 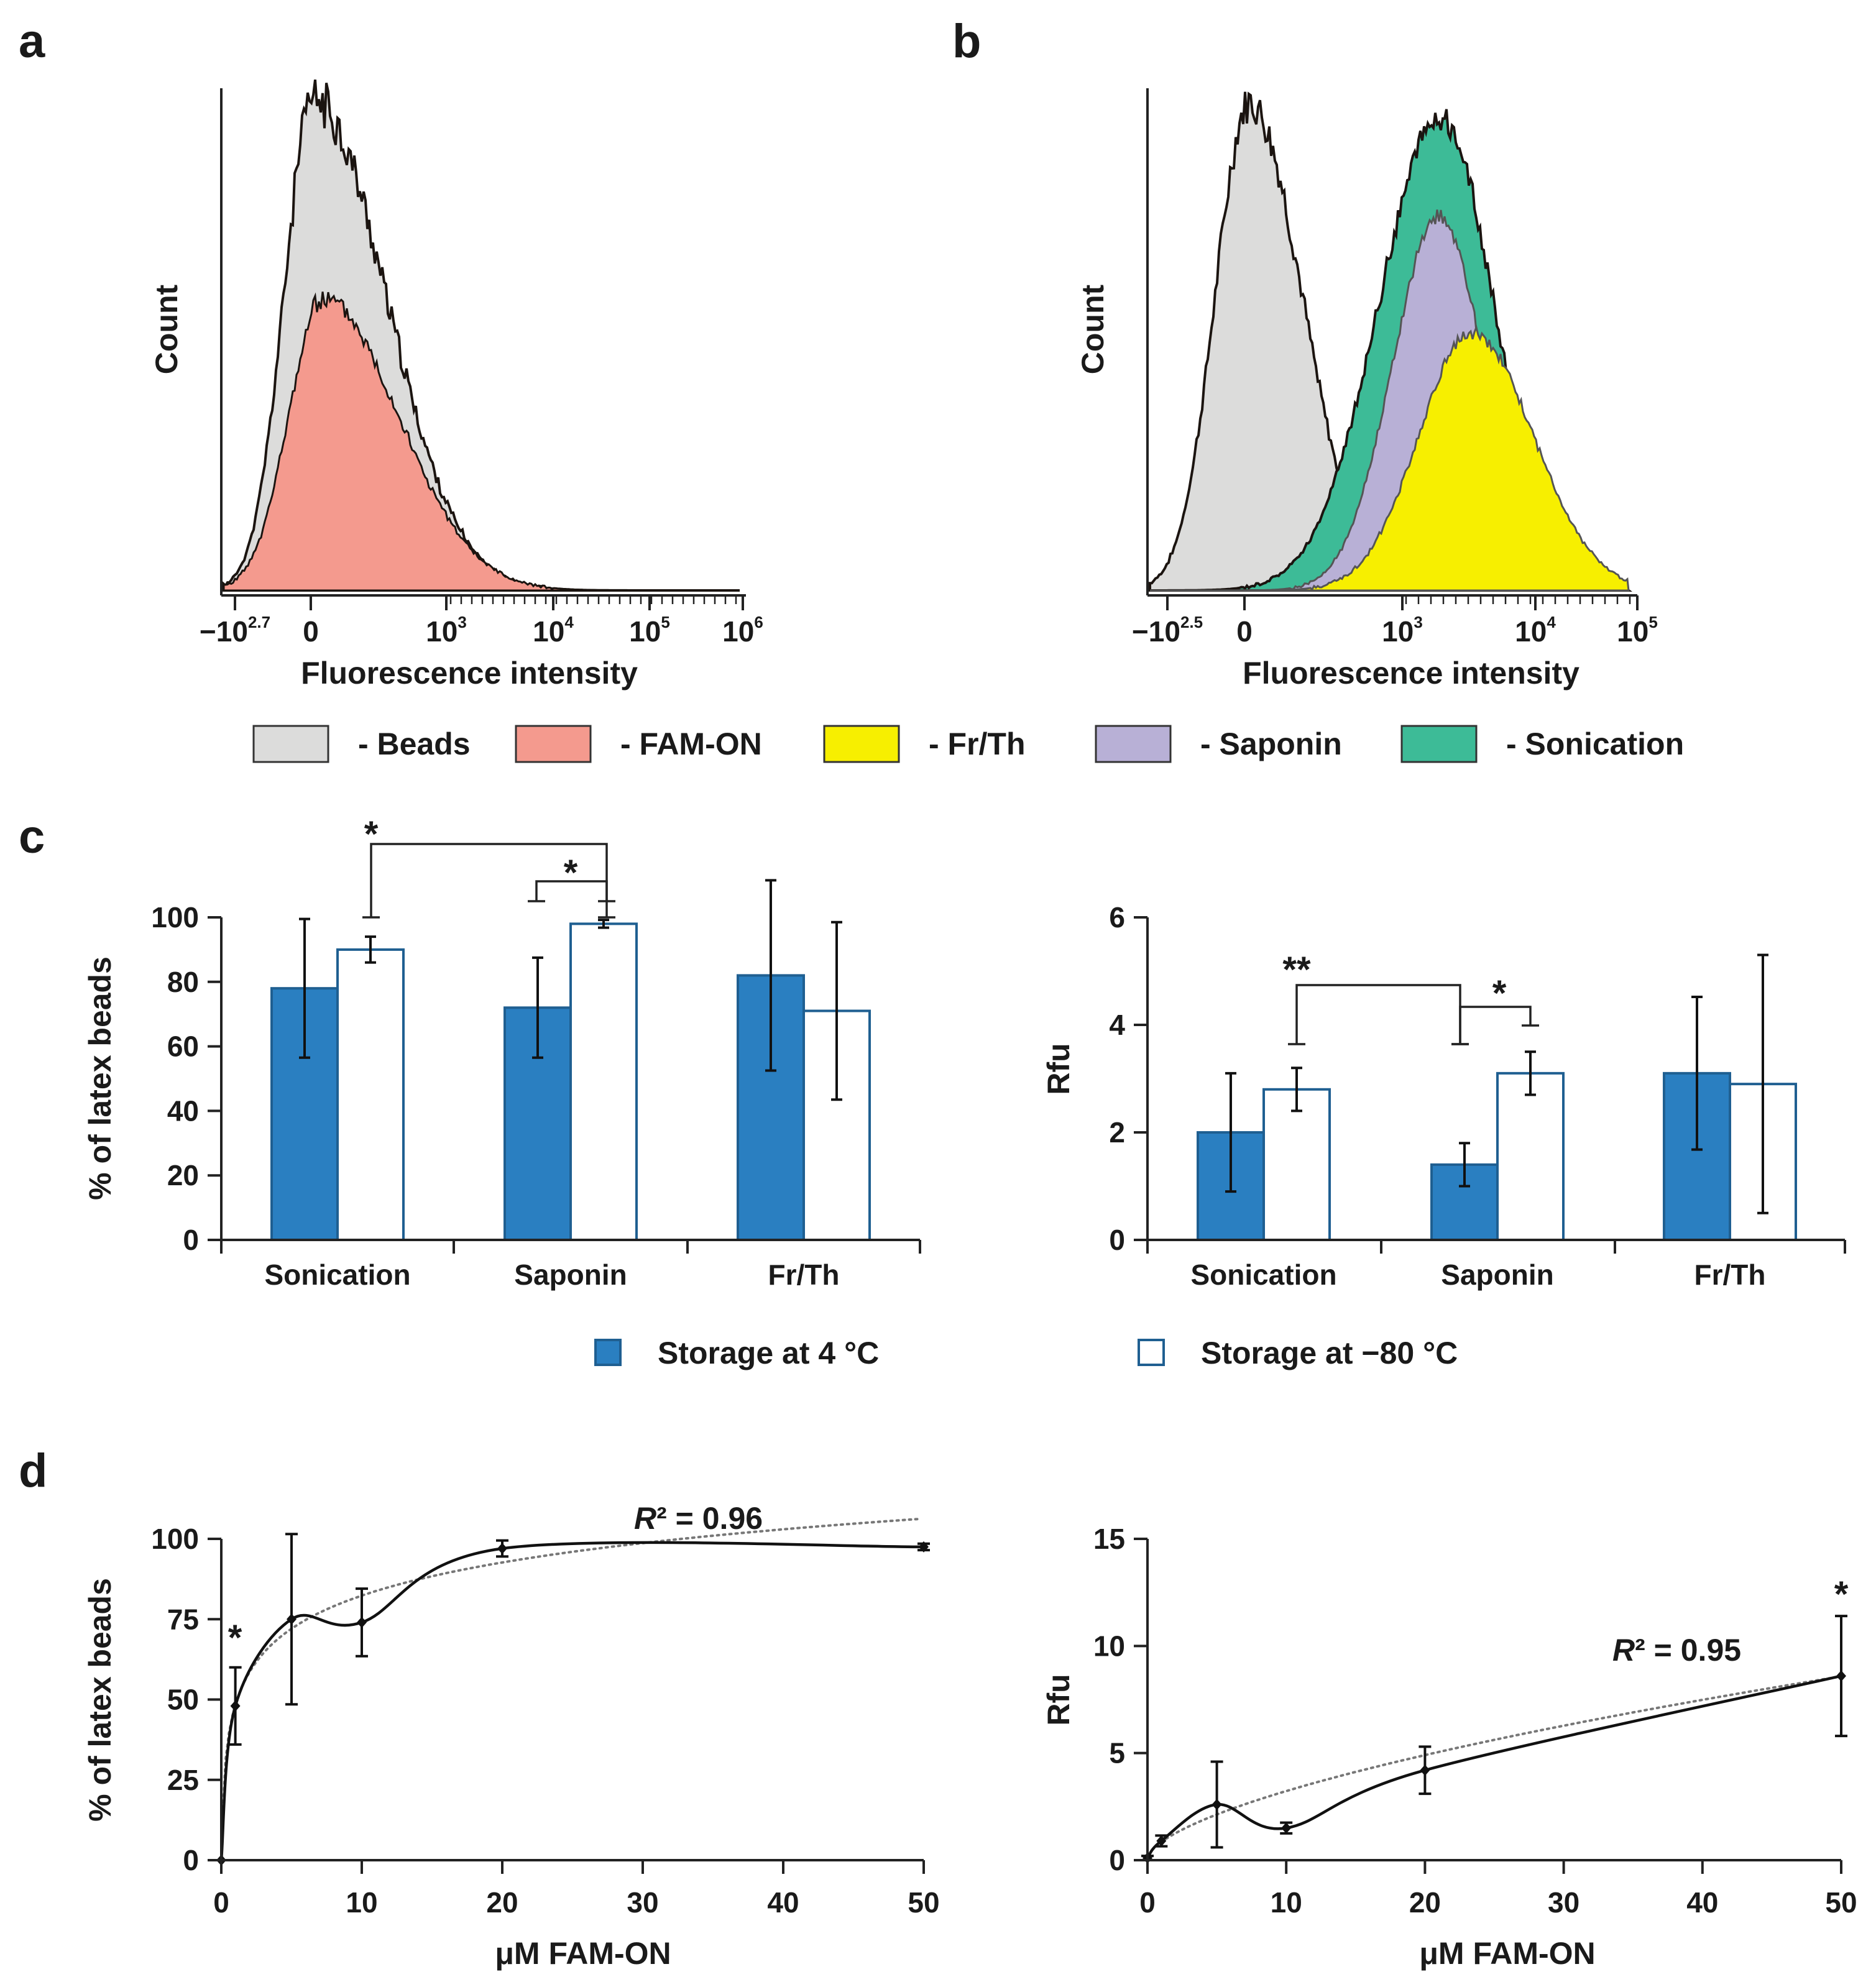 What do you see at coordinates (1117, 917) in the screenshot?
I see `y-tick-label: 6` at bounding box center [1117, 917].